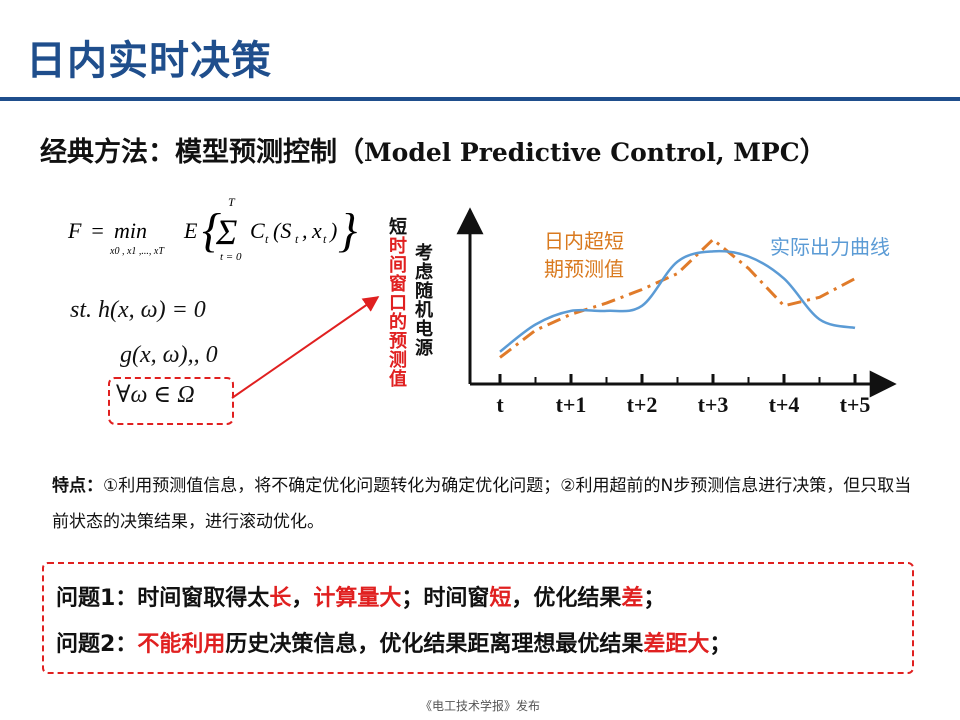 This screenshot has width=960, height=720. What do you see at coordinates (571, 404) in the screenshot?
I see `x-tick-label-1: t+1` at bounding box center [571, 404].